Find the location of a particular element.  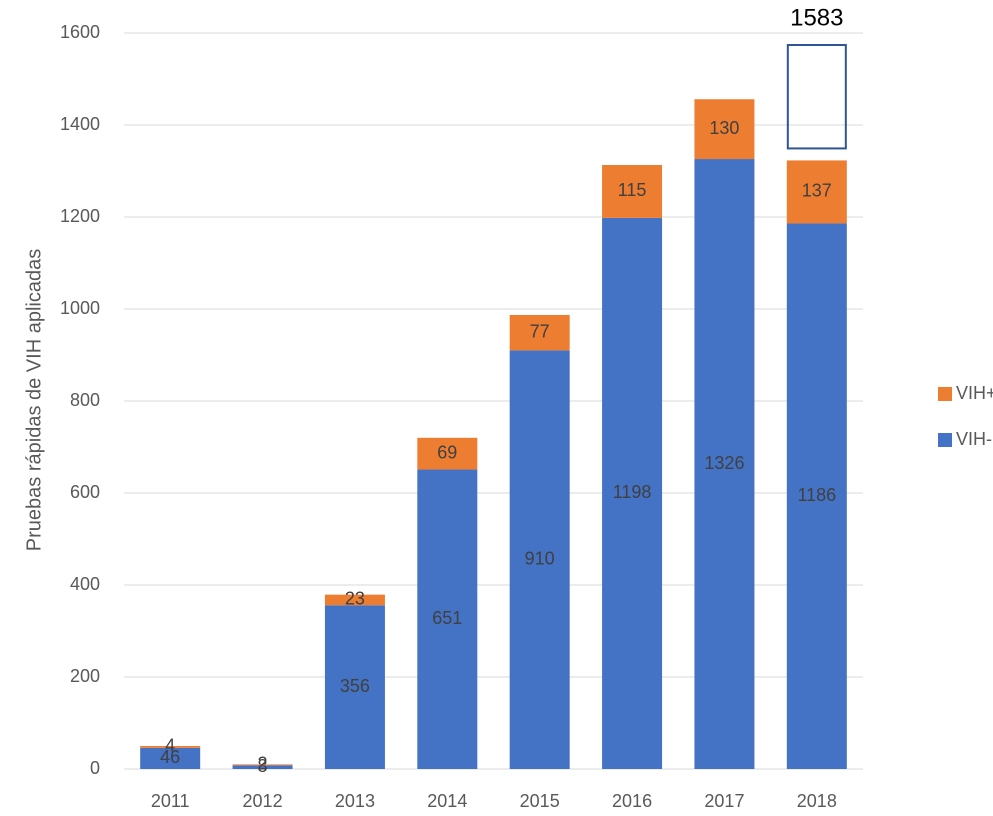

data-label: 1198 is located at coordinates (632, 492).